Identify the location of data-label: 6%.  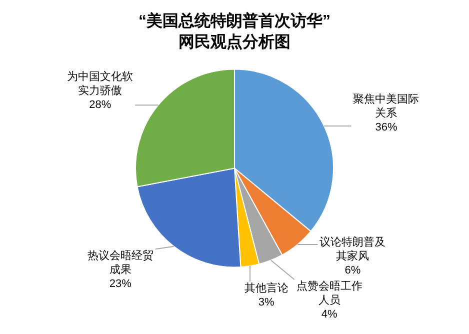
(352, 270).